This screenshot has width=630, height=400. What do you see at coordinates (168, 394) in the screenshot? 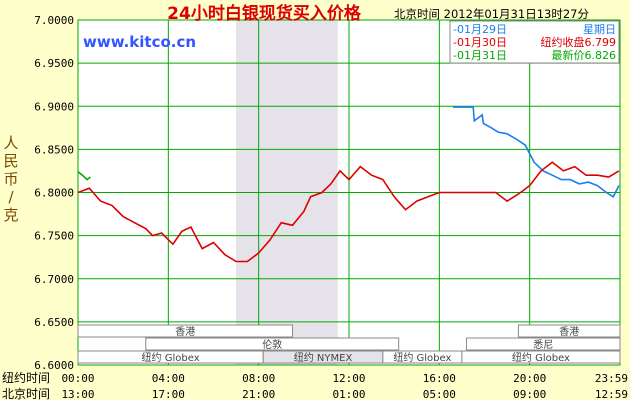
I see `x-tick-label-bj: 17:00` at bounding box center [168, 394].